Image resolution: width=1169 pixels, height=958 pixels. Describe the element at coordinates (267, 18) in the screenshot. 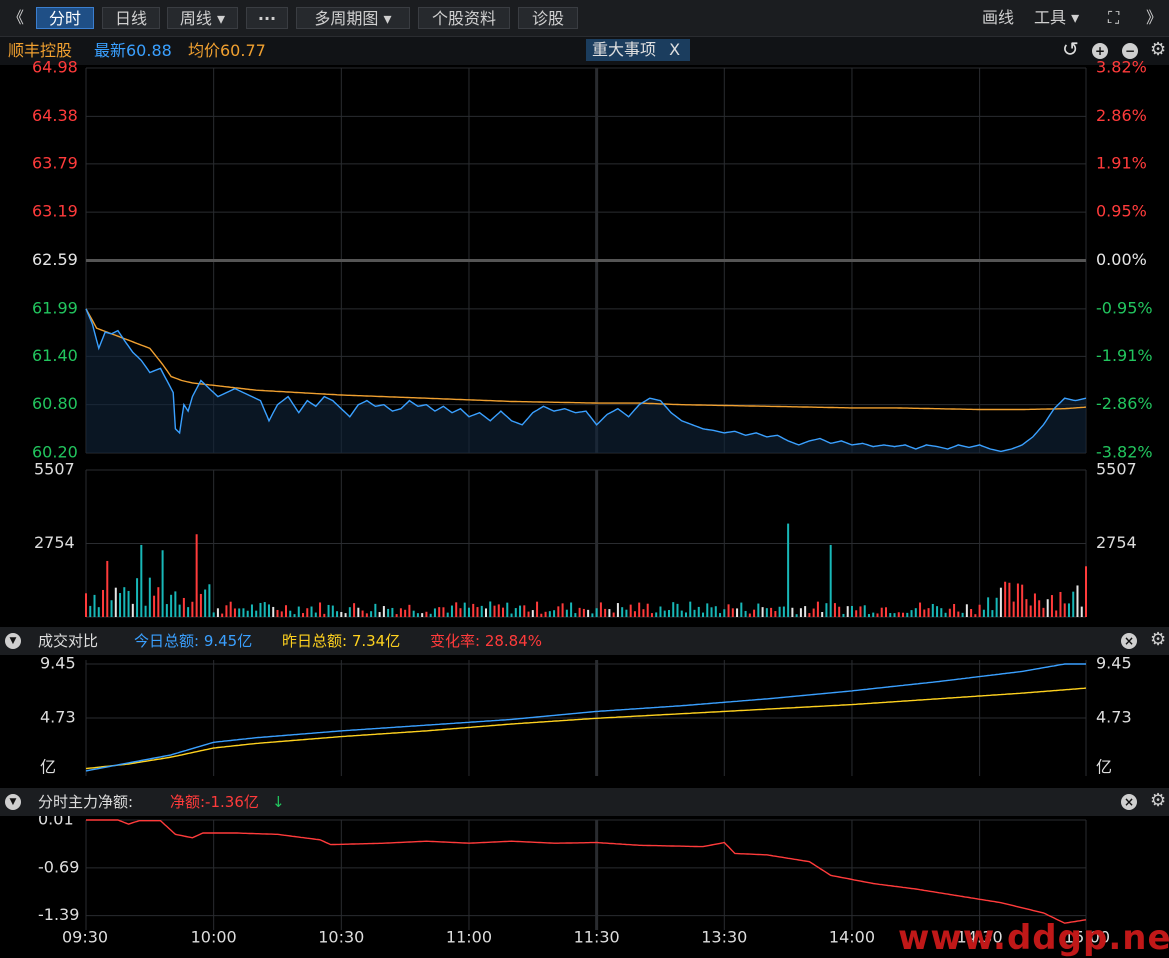

I see `more-button: ···` at that location.